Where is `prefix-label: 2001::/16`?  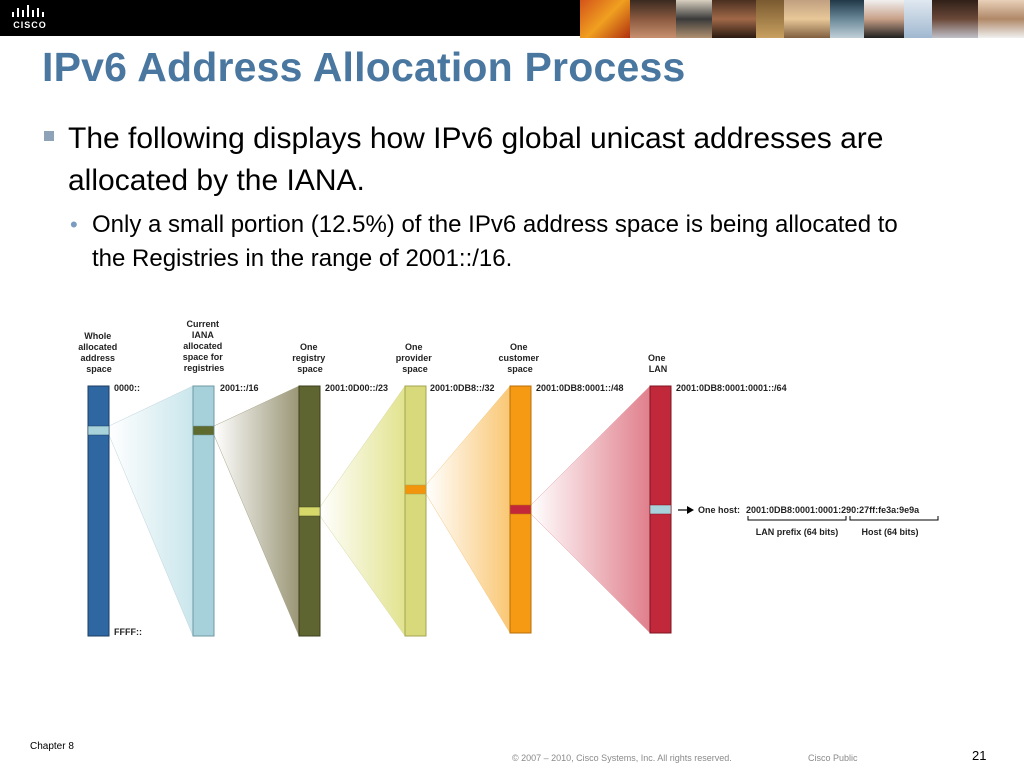 prefix-label: 2001::/16 is located at coordinates (239, 388).